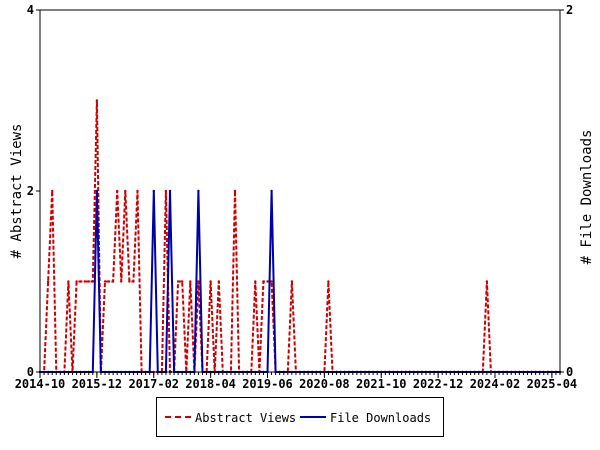 The width and height of the screenshot is (600, 450). What do you see at coordinates (30, 10) in the screenshot?
I see `y-tick-label: 4` at bounding box center [30, 10].